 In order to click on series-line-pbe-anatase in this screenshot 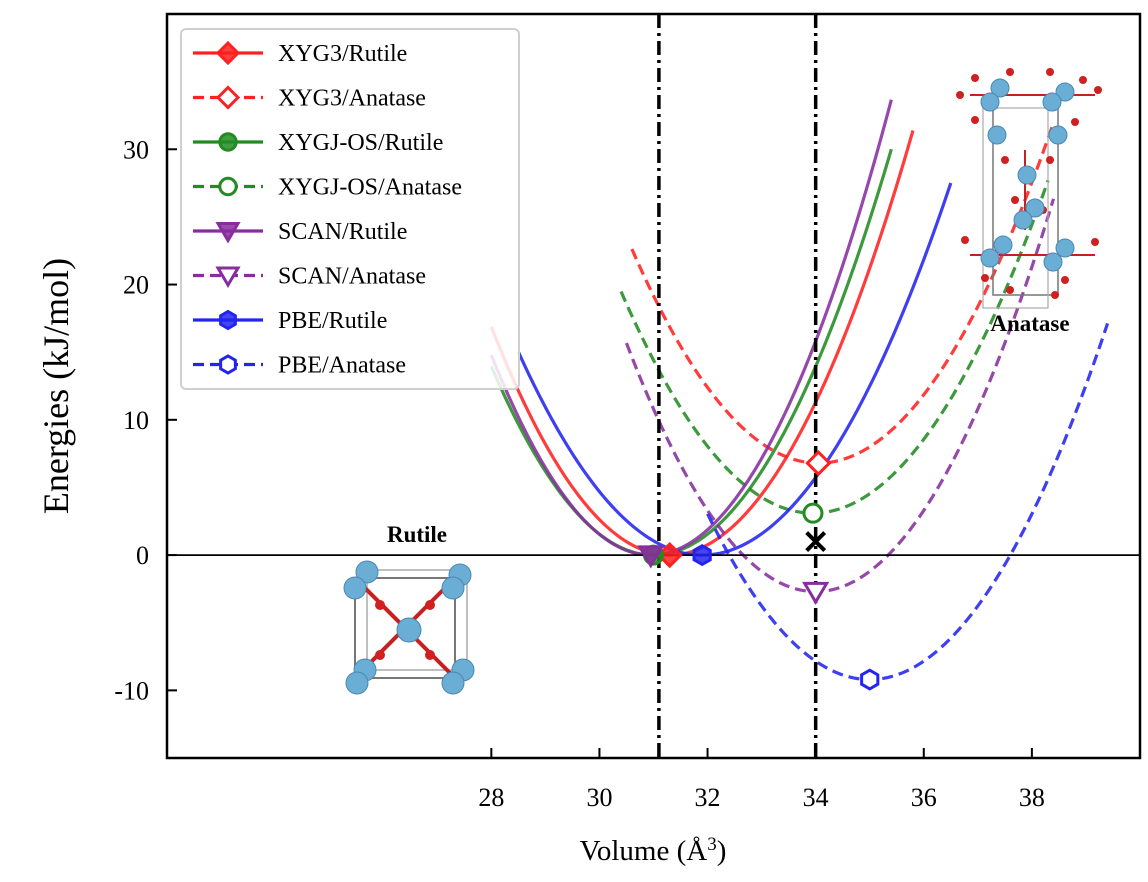, I will do `click(908, 502)`.